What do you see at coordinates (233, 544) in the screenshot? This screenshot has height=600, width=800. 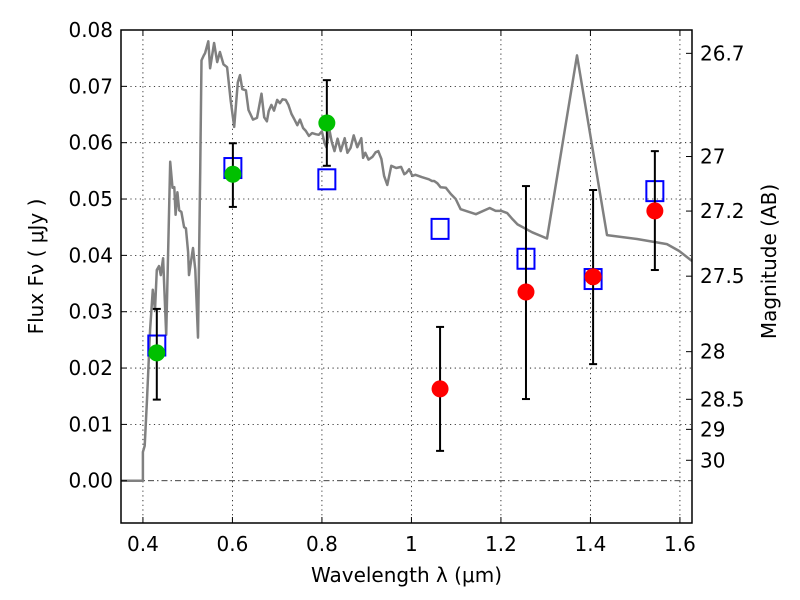 I see `x-tick-label: 0.6` at bounding box center [233, 544].